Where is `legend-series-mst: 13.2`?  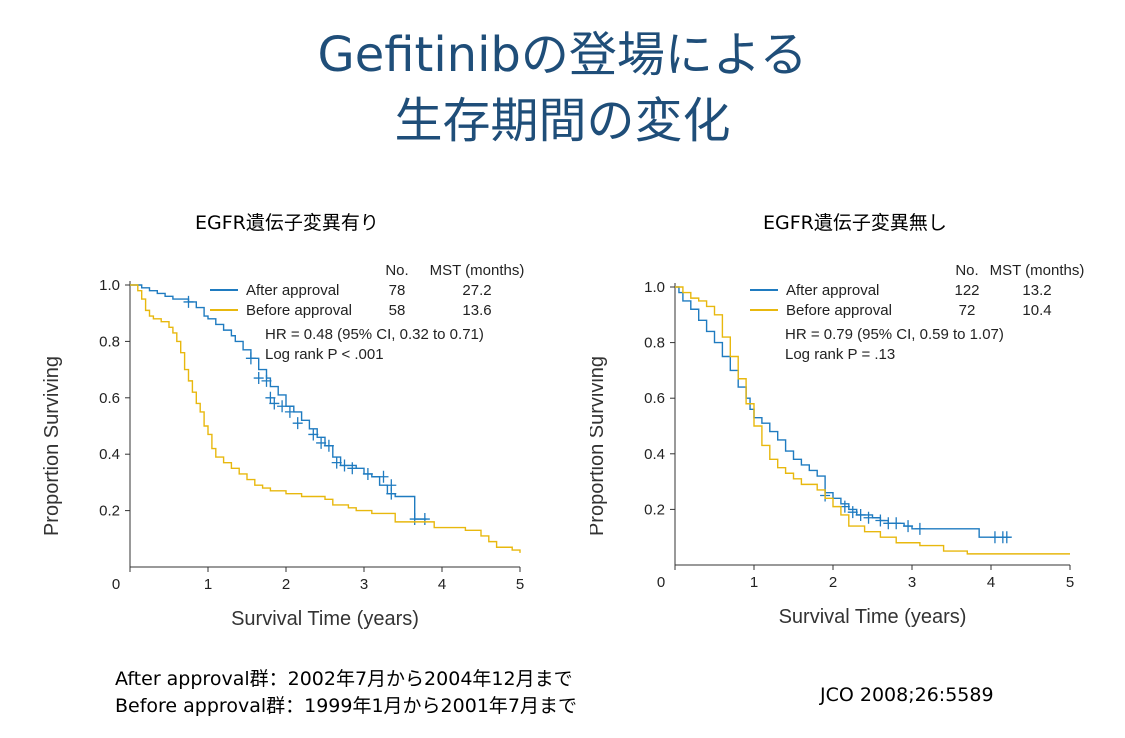
legend-series-mst: 13.2 is located at coordinates (1036, 290).